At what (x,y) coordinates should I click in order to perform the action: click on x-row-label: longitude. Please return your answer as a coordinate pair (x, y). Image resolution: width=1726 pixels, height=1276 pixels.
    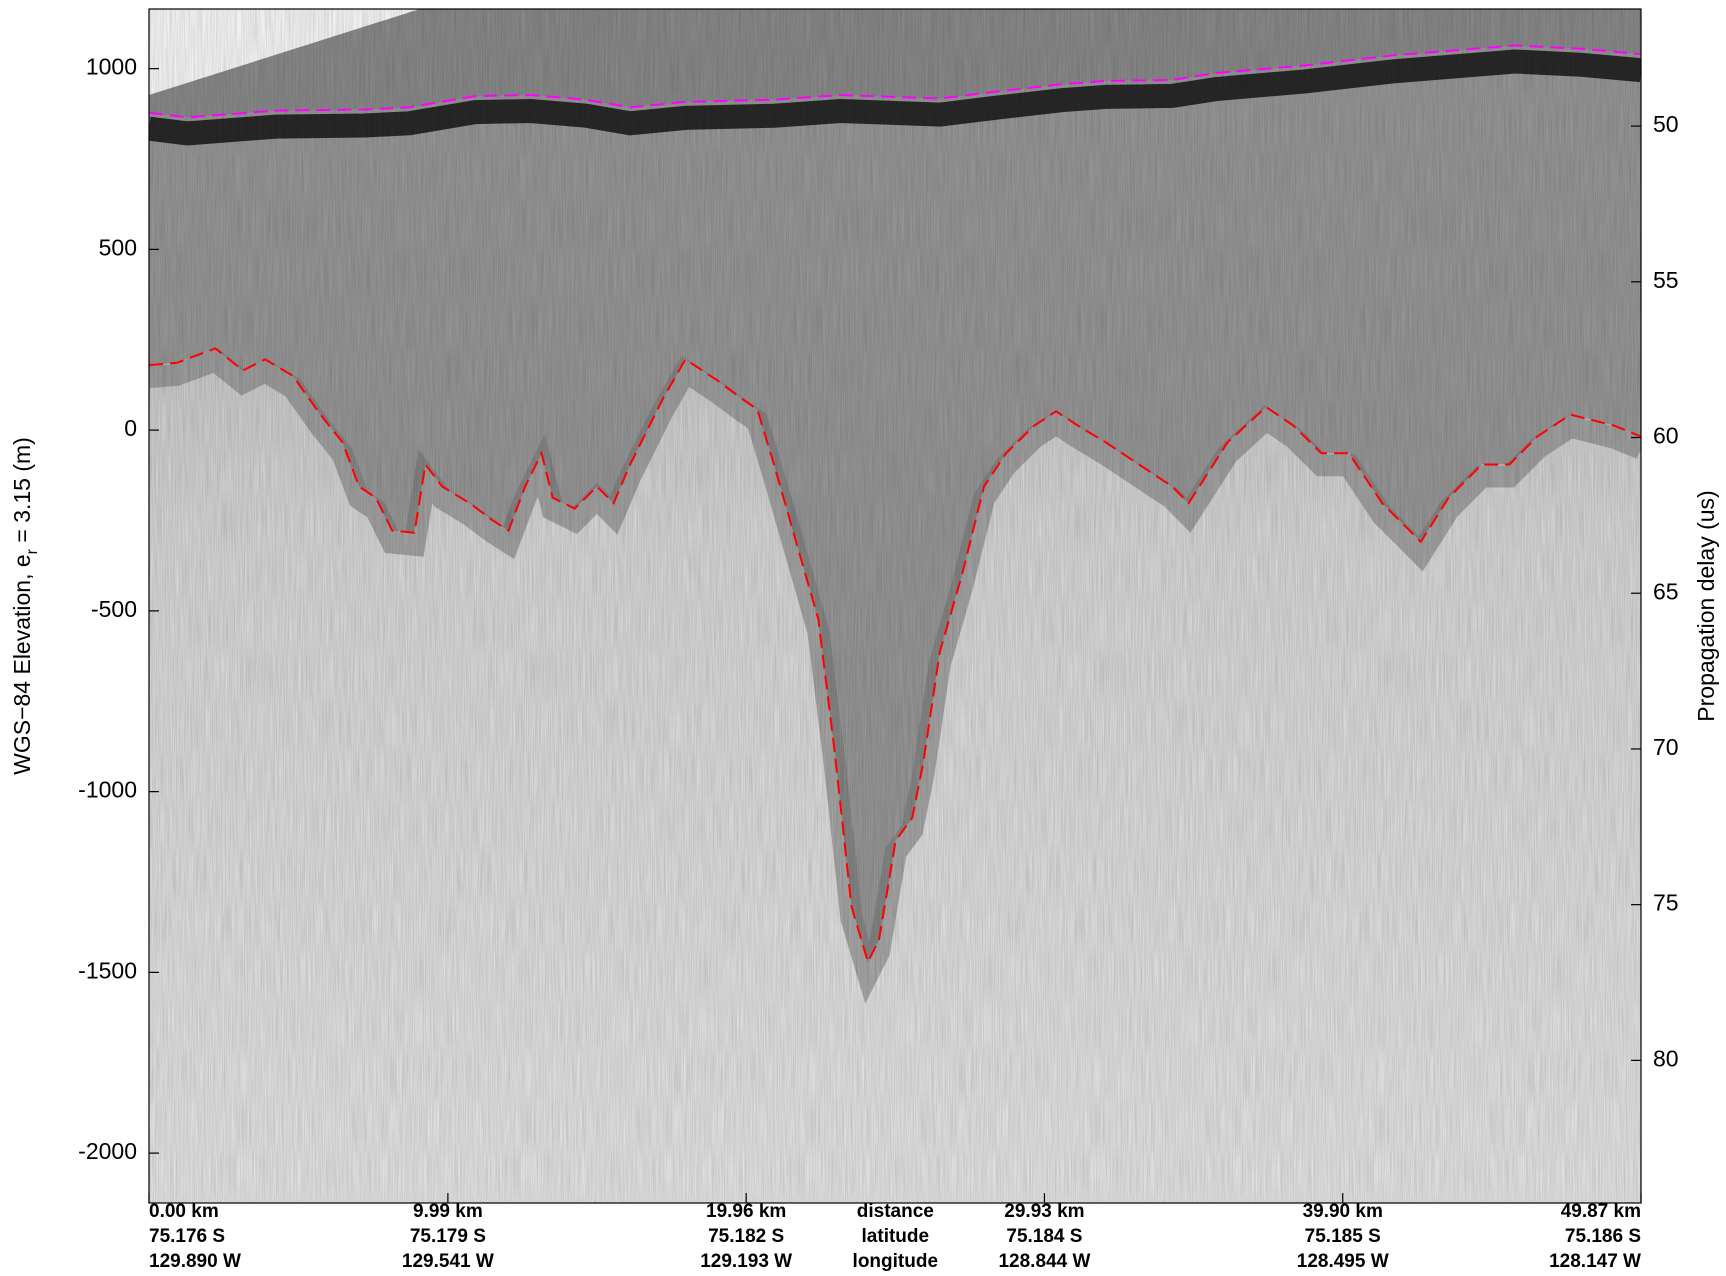
    Looking at the image, I should click on (895, 1261).